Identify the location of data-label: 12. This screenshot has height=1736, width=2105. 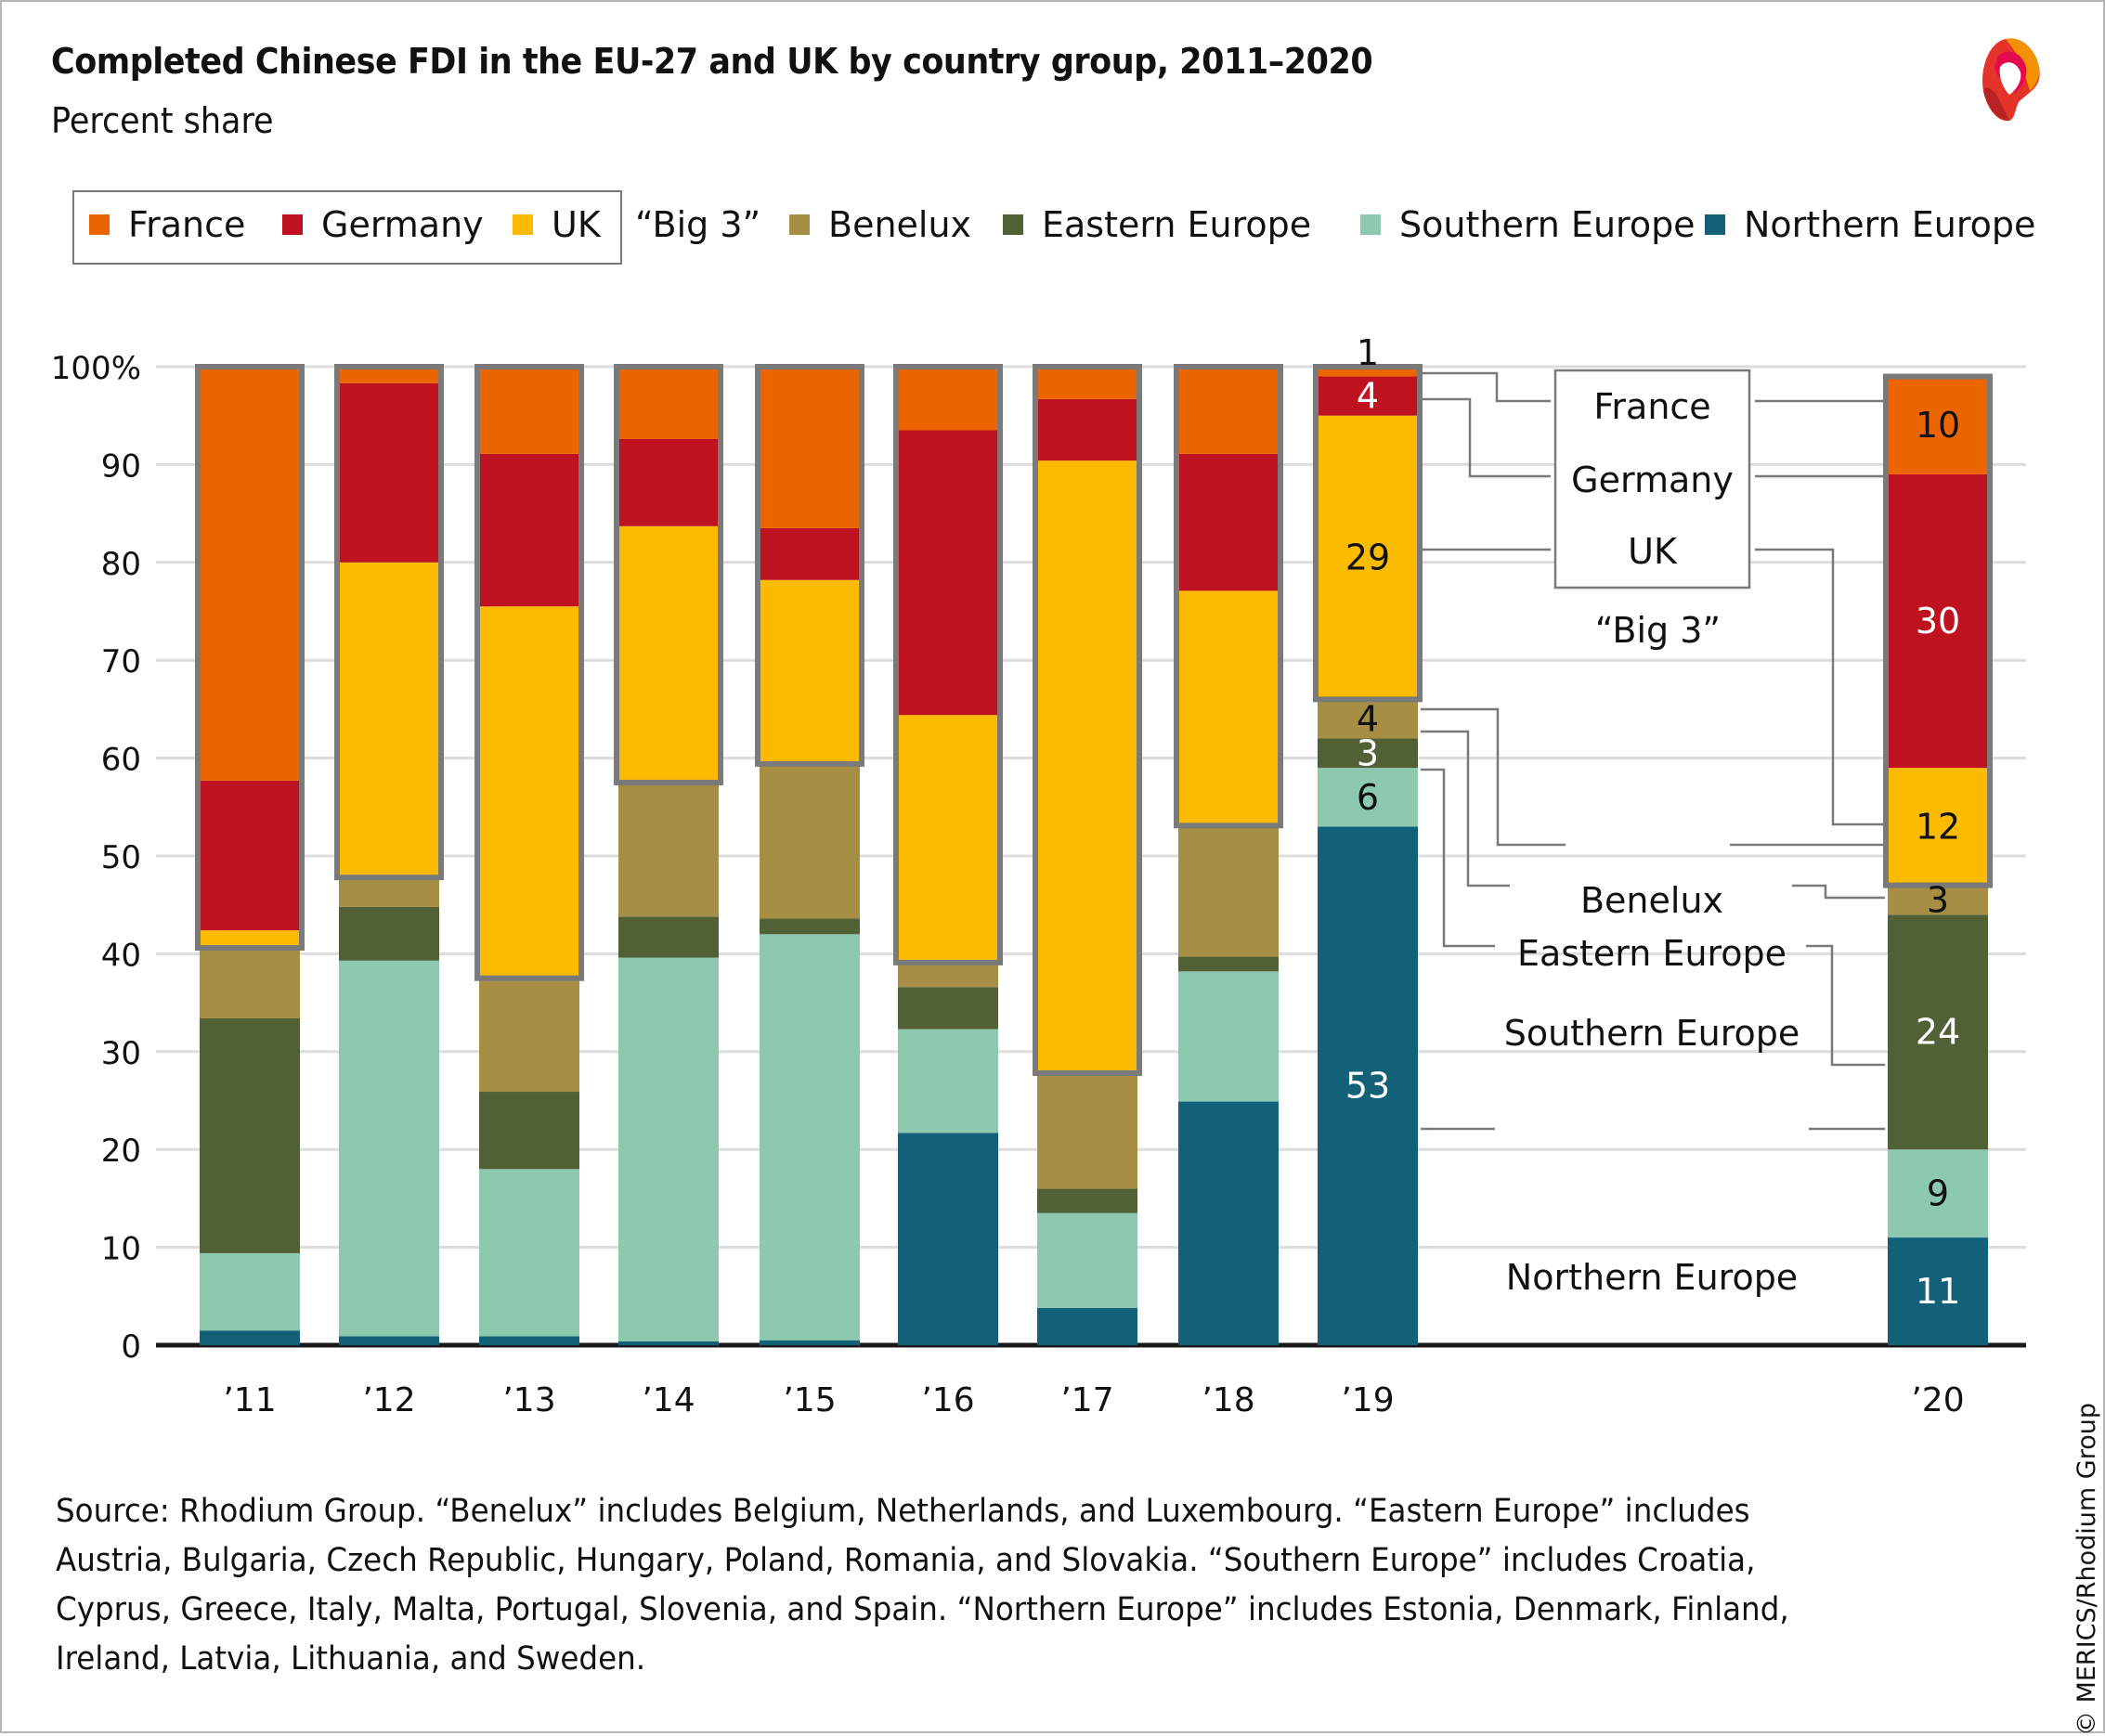
(1938, 826).